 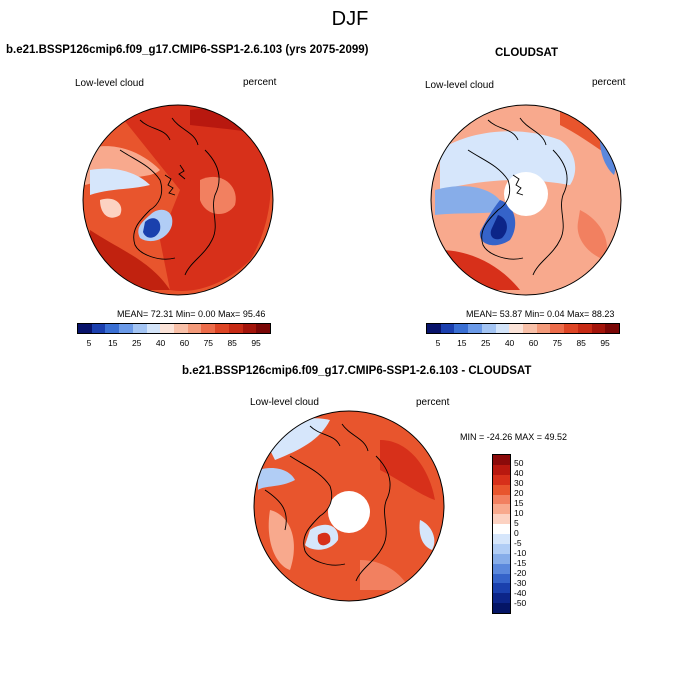 What do you see at coordinates (523, 344) in the screenshot?
I see `panel2-colorbar-labels: 5 15 25 40 60 75 85 95` at bounding box center [523, 344].